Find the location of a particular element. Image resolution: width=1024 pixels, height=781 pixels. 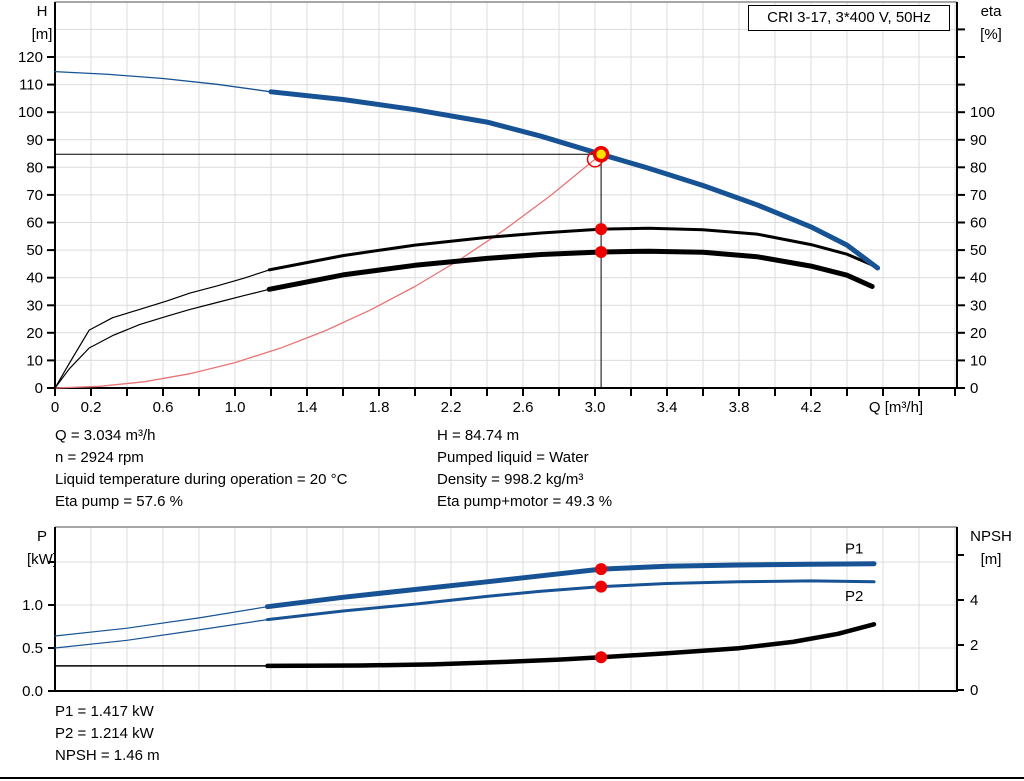

annotation-speed: n = 2924 rpm is located at coordinates (99, 457).